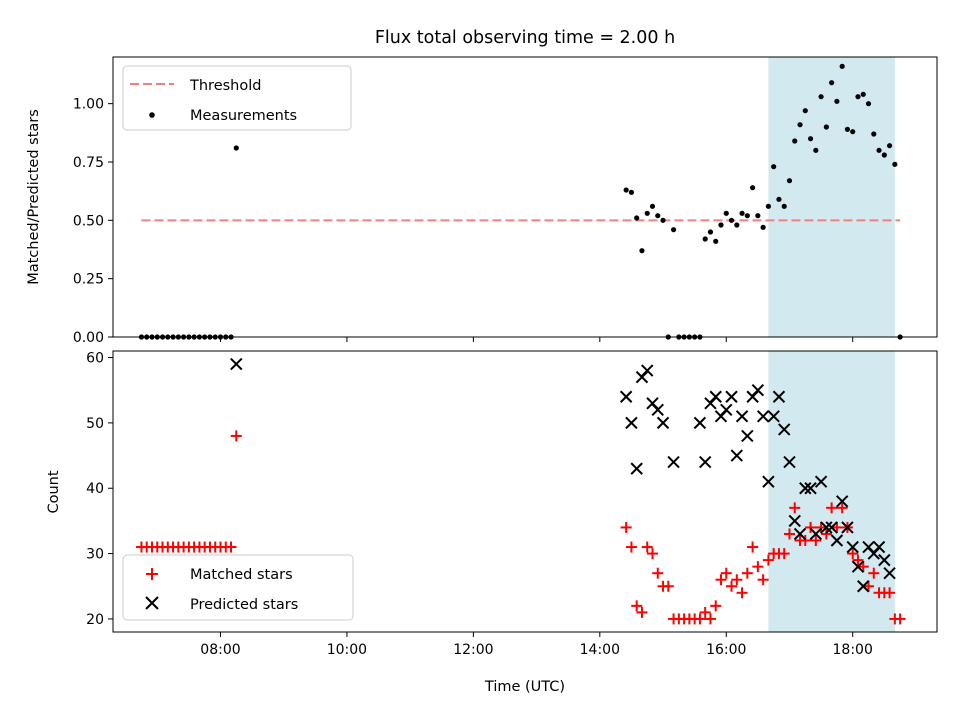  Describe the element at coordinates (88, 105) in the screenshot. I see `top-ytick-label: 1.00` at that location.